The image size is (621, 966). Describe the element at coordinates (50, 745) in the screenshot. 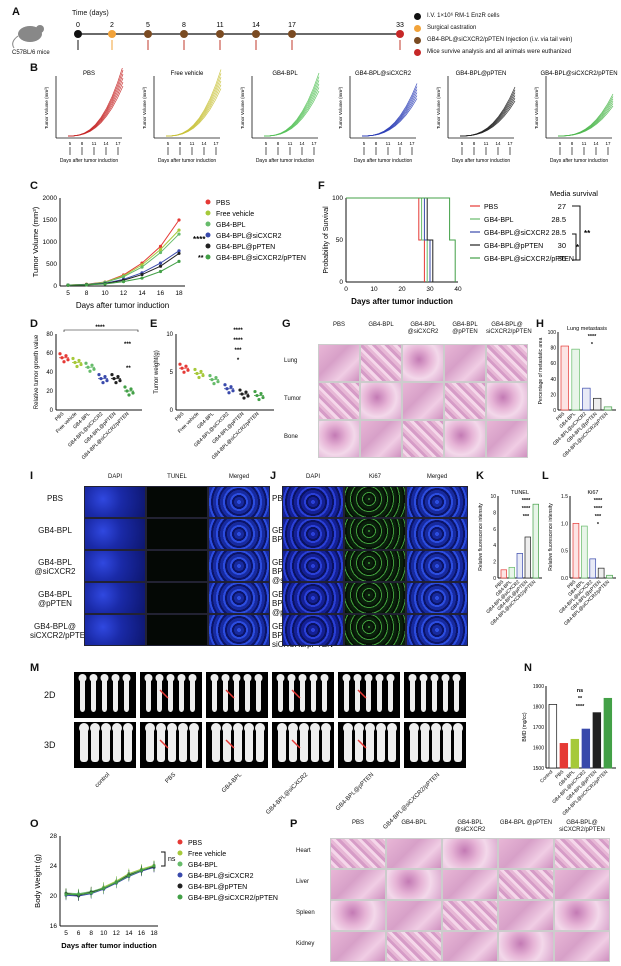

I see `bone-row-label: 3D` at that location.